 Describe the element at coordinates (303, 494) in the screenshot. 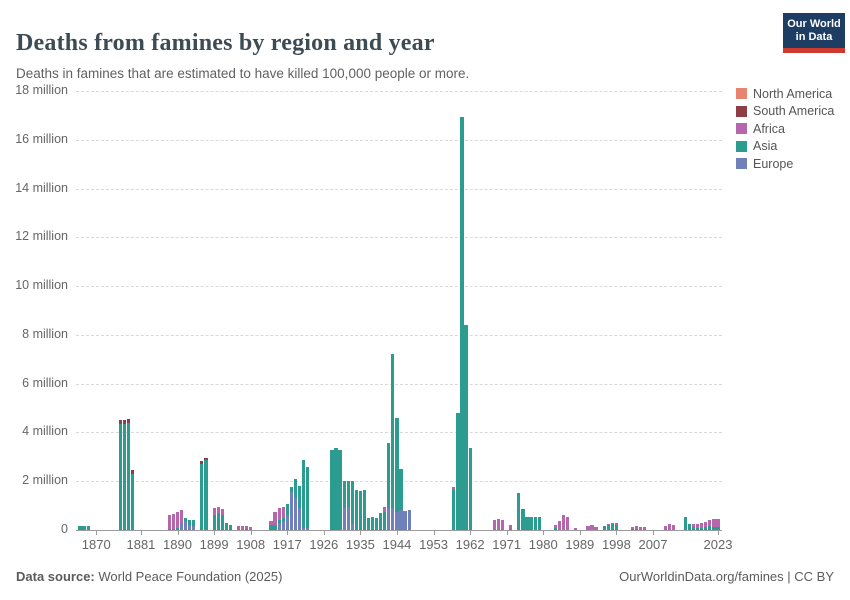

I see `bar-segment-asia-1921` at that location.